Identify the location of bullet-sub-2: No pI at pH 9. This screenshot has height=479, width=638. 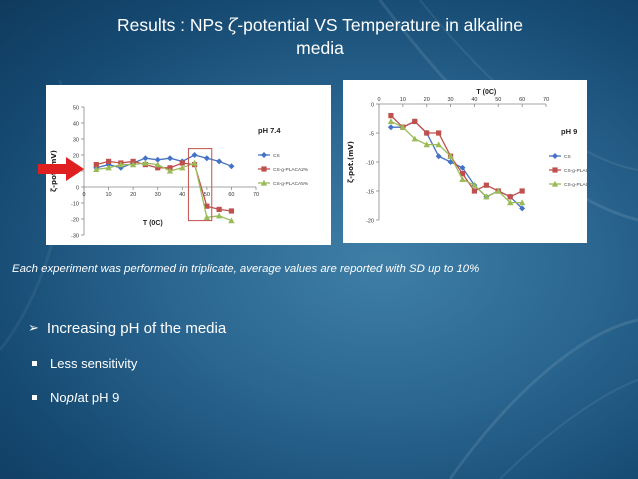
(127, 397).